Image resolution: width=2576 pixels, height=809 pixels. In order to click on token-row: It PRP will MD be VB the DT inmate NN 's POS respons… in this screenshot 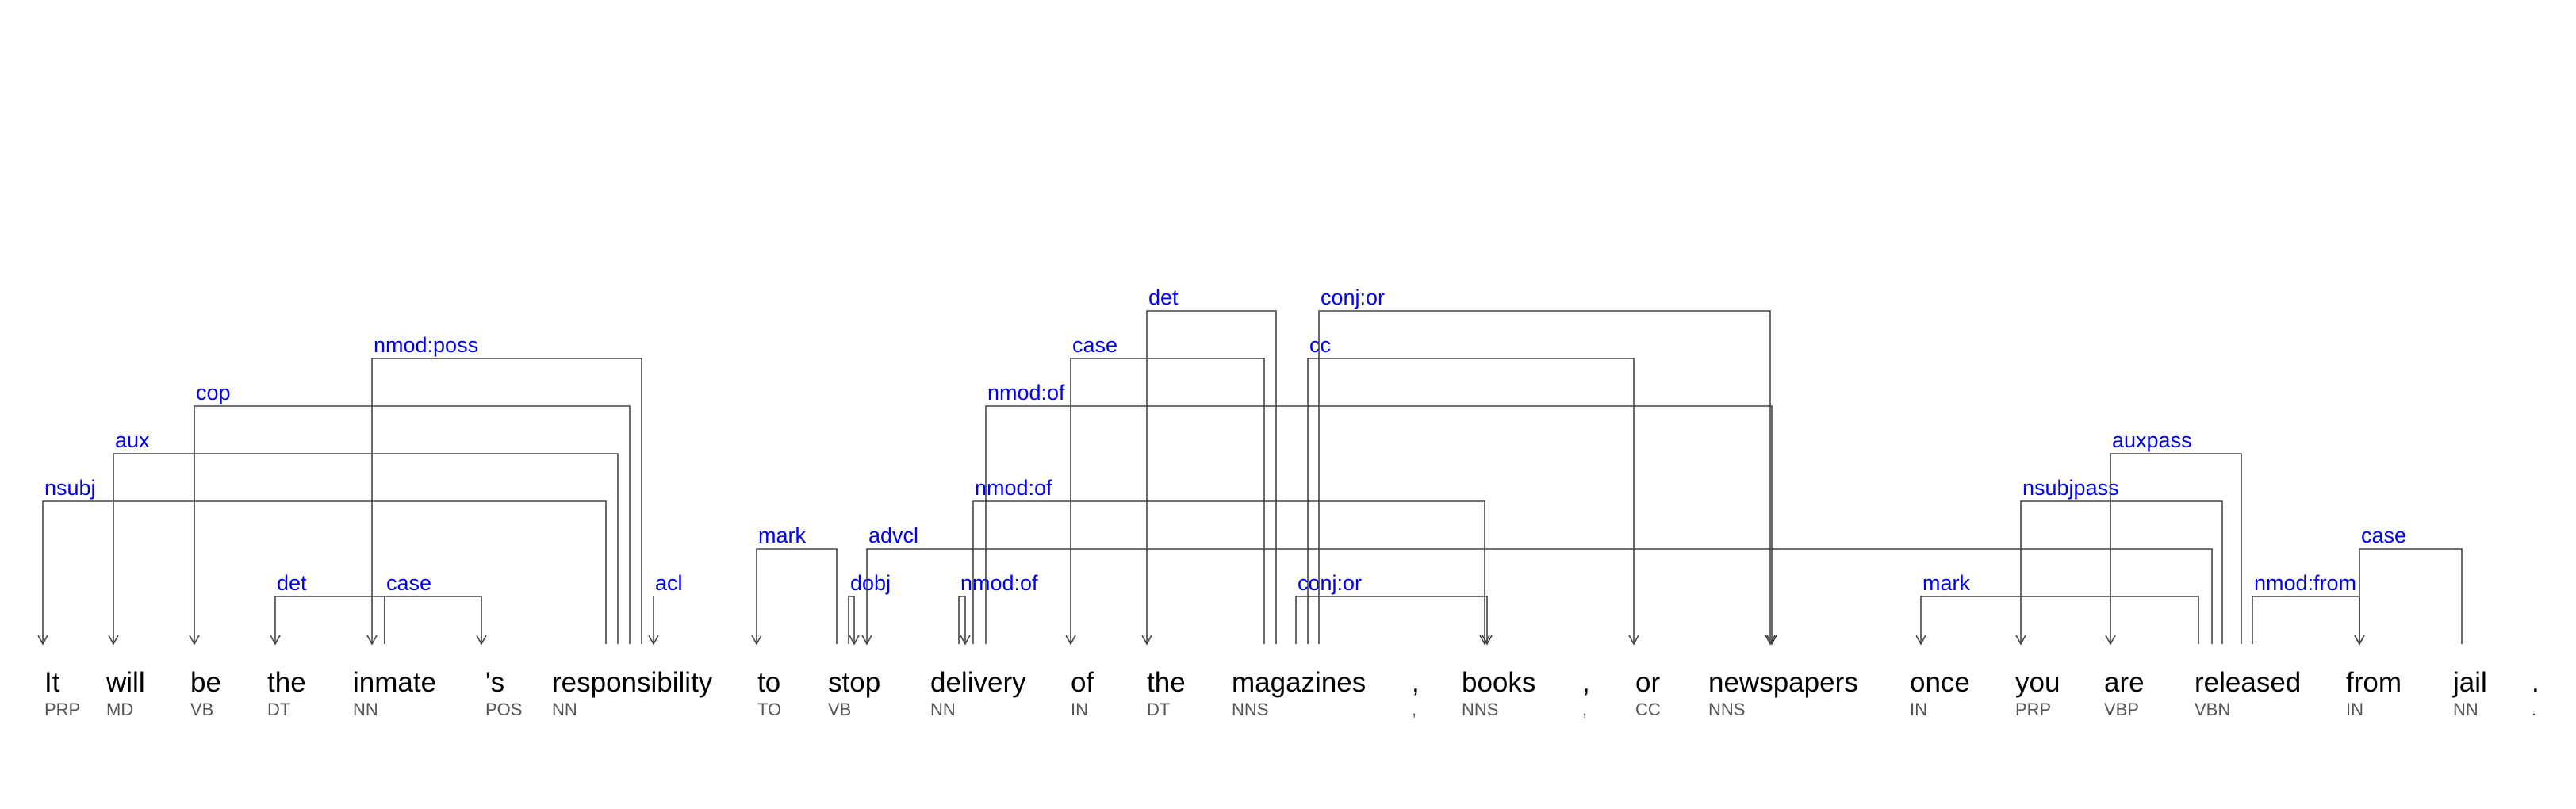, I will do `click(1292, 693)`.